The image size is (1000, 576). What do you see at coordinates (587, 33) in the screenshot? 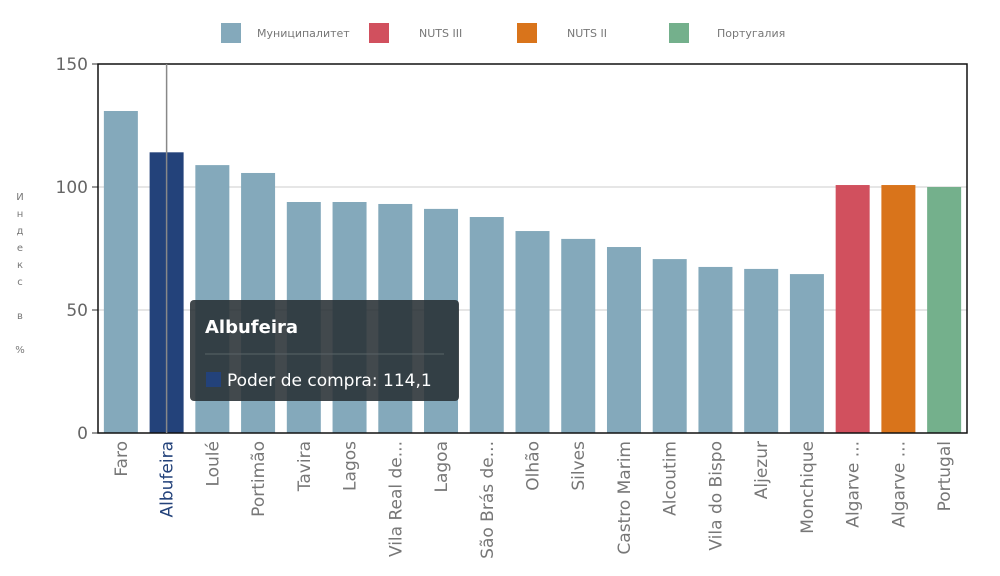
I see `legend-label: NUTS II` at bounding box center [587, 33].